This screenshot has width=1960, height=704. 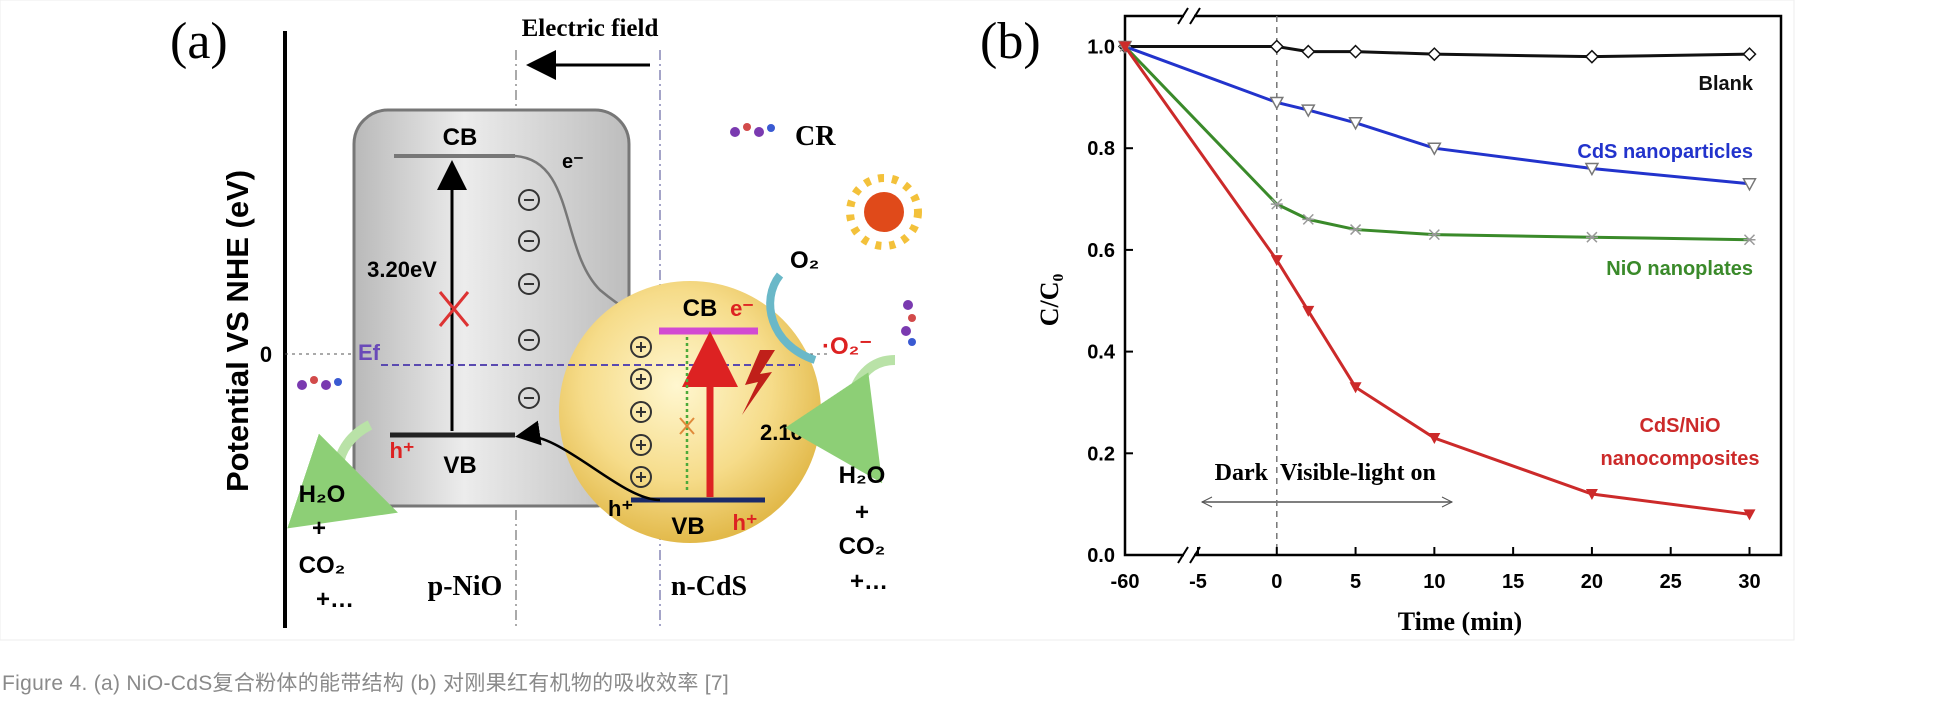 I want to click on x-tick-label: 0, so click(x=1276, y=582).